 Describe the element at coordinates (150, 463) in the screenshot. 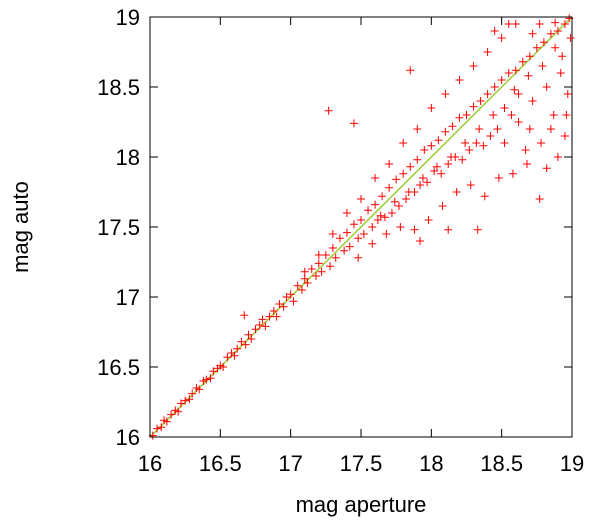

I see `x-tick-label: 16` at that location.